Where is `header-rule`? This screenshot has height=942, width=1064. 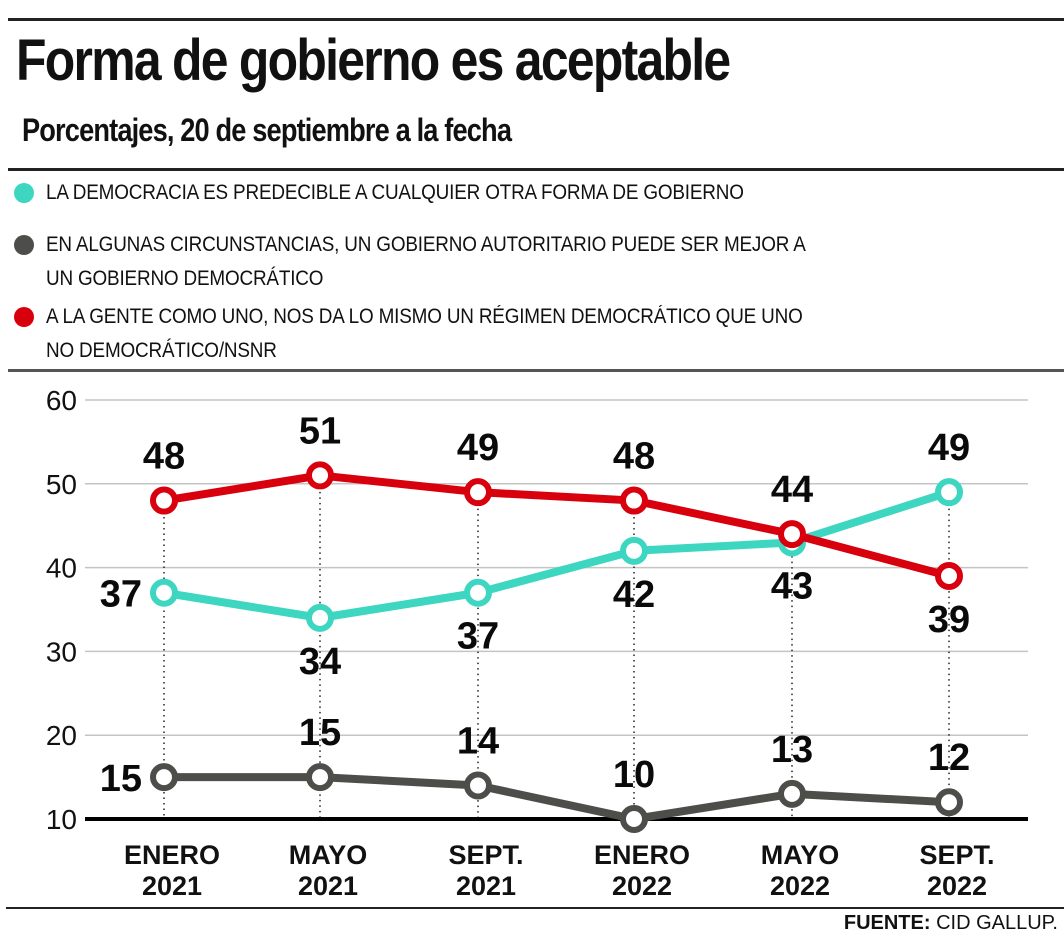
header-rule is located at coordinates (536, 169).